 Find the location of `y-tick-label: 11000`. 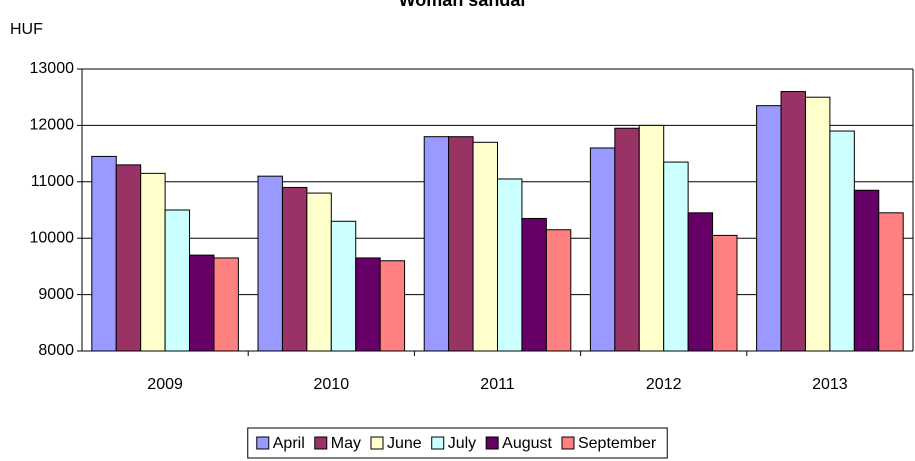

y-tick-label: 11000 is located at coordinates (52, 181).